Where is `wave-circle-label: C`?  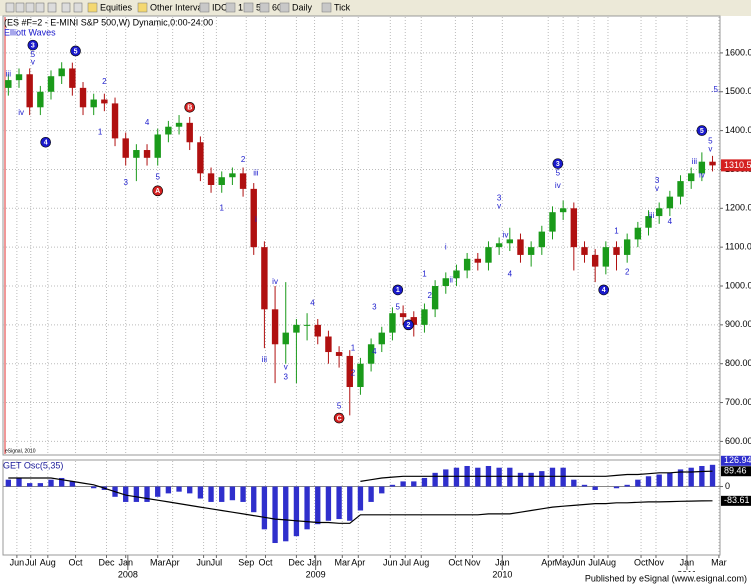 wave-circle-label: C is located at coordinates (339, 418).